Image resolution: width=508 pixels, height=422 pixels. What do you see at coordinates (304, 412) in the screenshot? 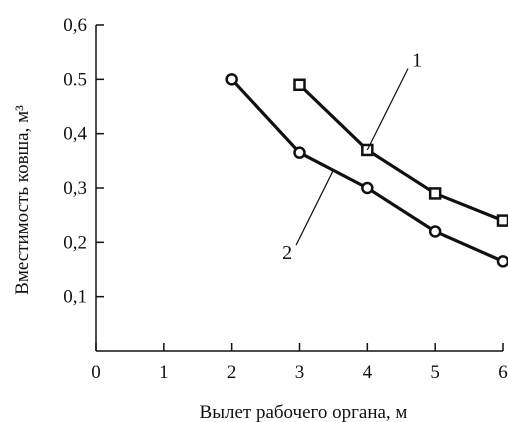
I see `x-axis-title: Вылет рабочего органа, м` at bounding box center [304, 412].